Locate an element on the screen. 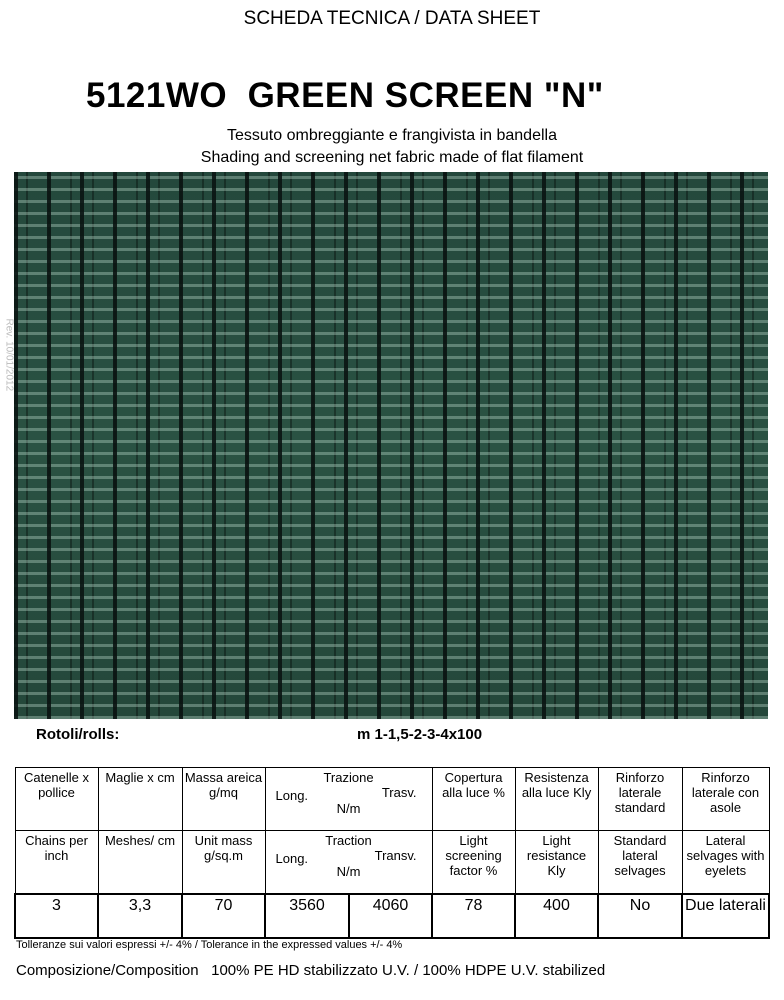 The width and height of the screenshot is (784, 1000). value-cell: 70 is located at coordinates (223, 916).